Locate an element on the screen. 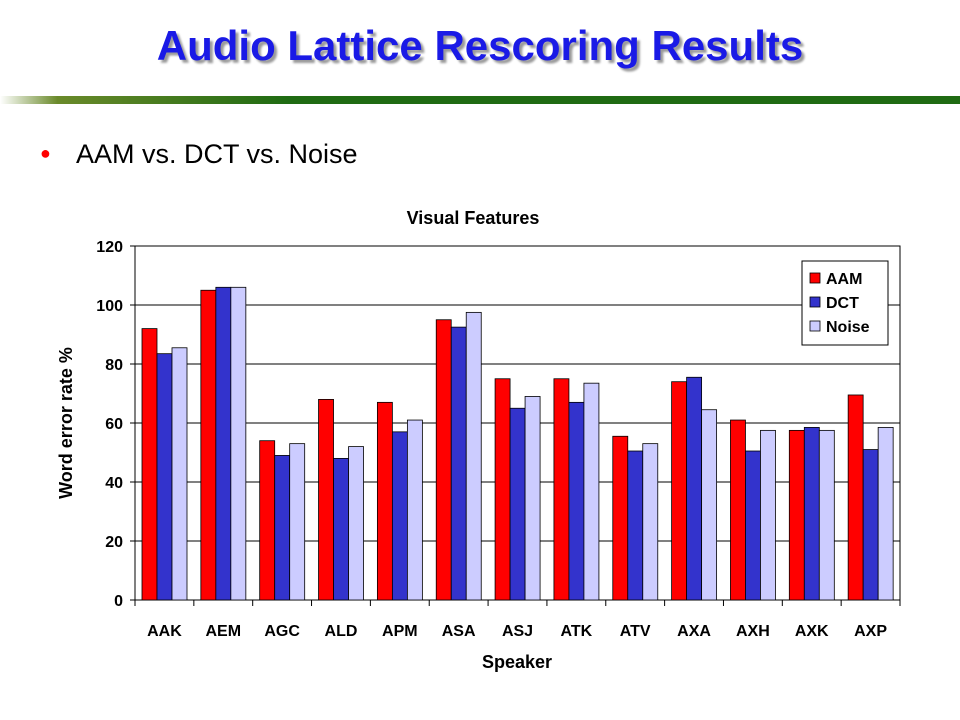 The width and height of the screenshot is (960, 720). x-tick-label: AXH is located at coordinates (753, 631).